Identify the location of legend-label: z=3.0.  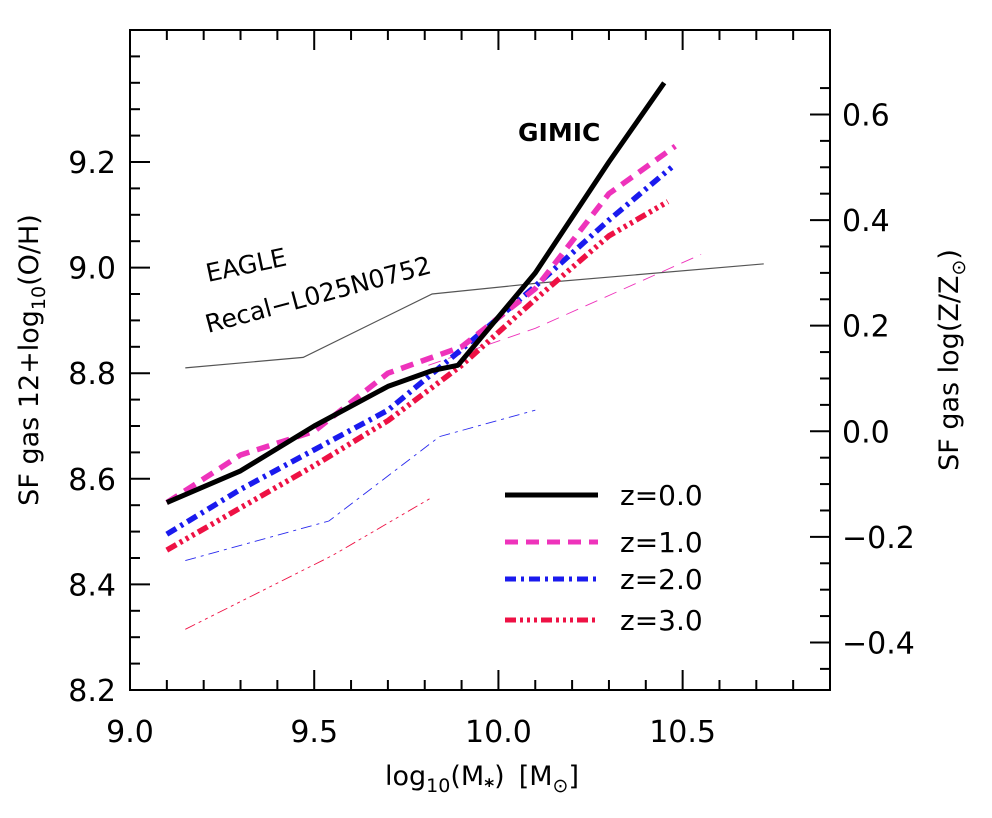
(661, 620).